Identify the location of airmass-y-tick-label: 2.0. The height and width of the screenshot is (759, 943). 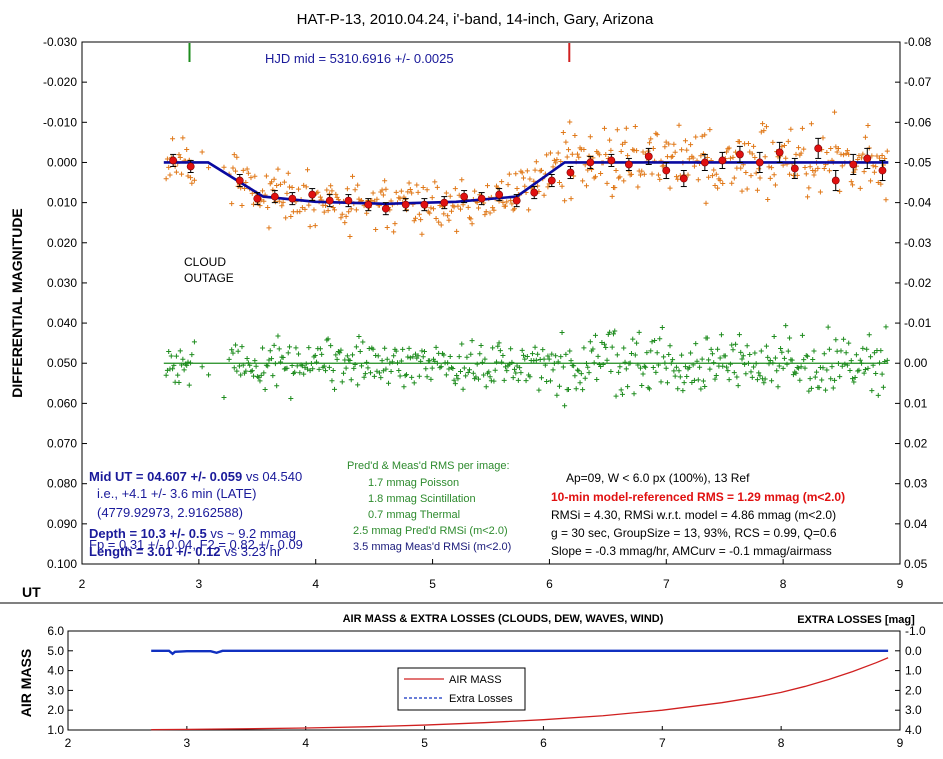
(55, 710).